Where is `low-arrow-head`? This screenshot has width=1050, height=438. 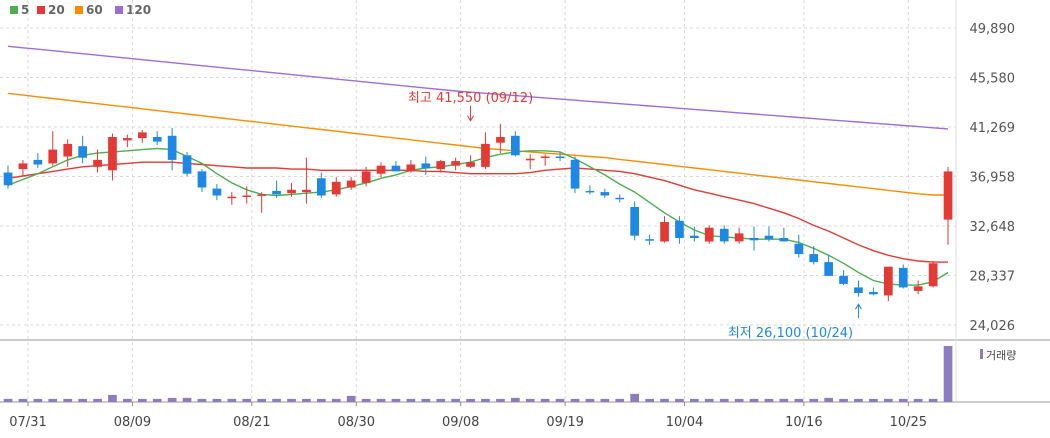
low-arrow-head is located at coordinates (858, 306).